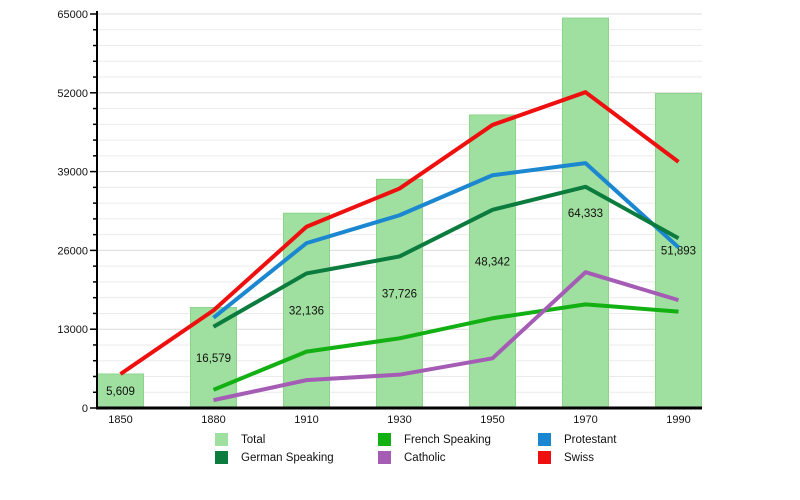  What do you see at coordinates (492, 420) in the screenshot?
I see `x-tick-label-1950: 1950` at bounding box center [492, 420].